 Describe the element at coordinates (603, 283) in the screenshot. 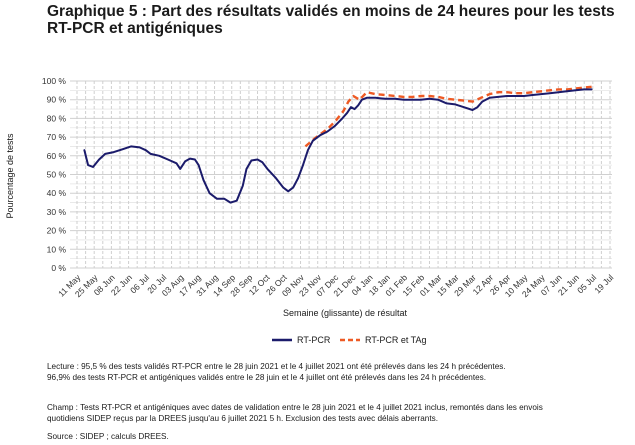

I see `x-tick-label: 19 Jul` at that location.